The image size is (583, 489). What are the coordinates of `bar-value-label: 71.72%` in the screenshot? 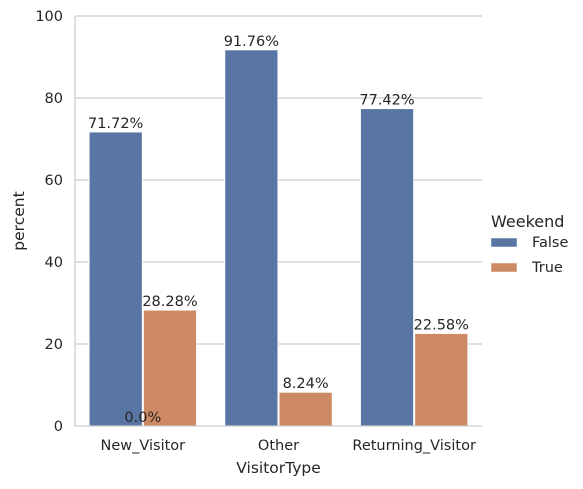 It's located at (115, 124).